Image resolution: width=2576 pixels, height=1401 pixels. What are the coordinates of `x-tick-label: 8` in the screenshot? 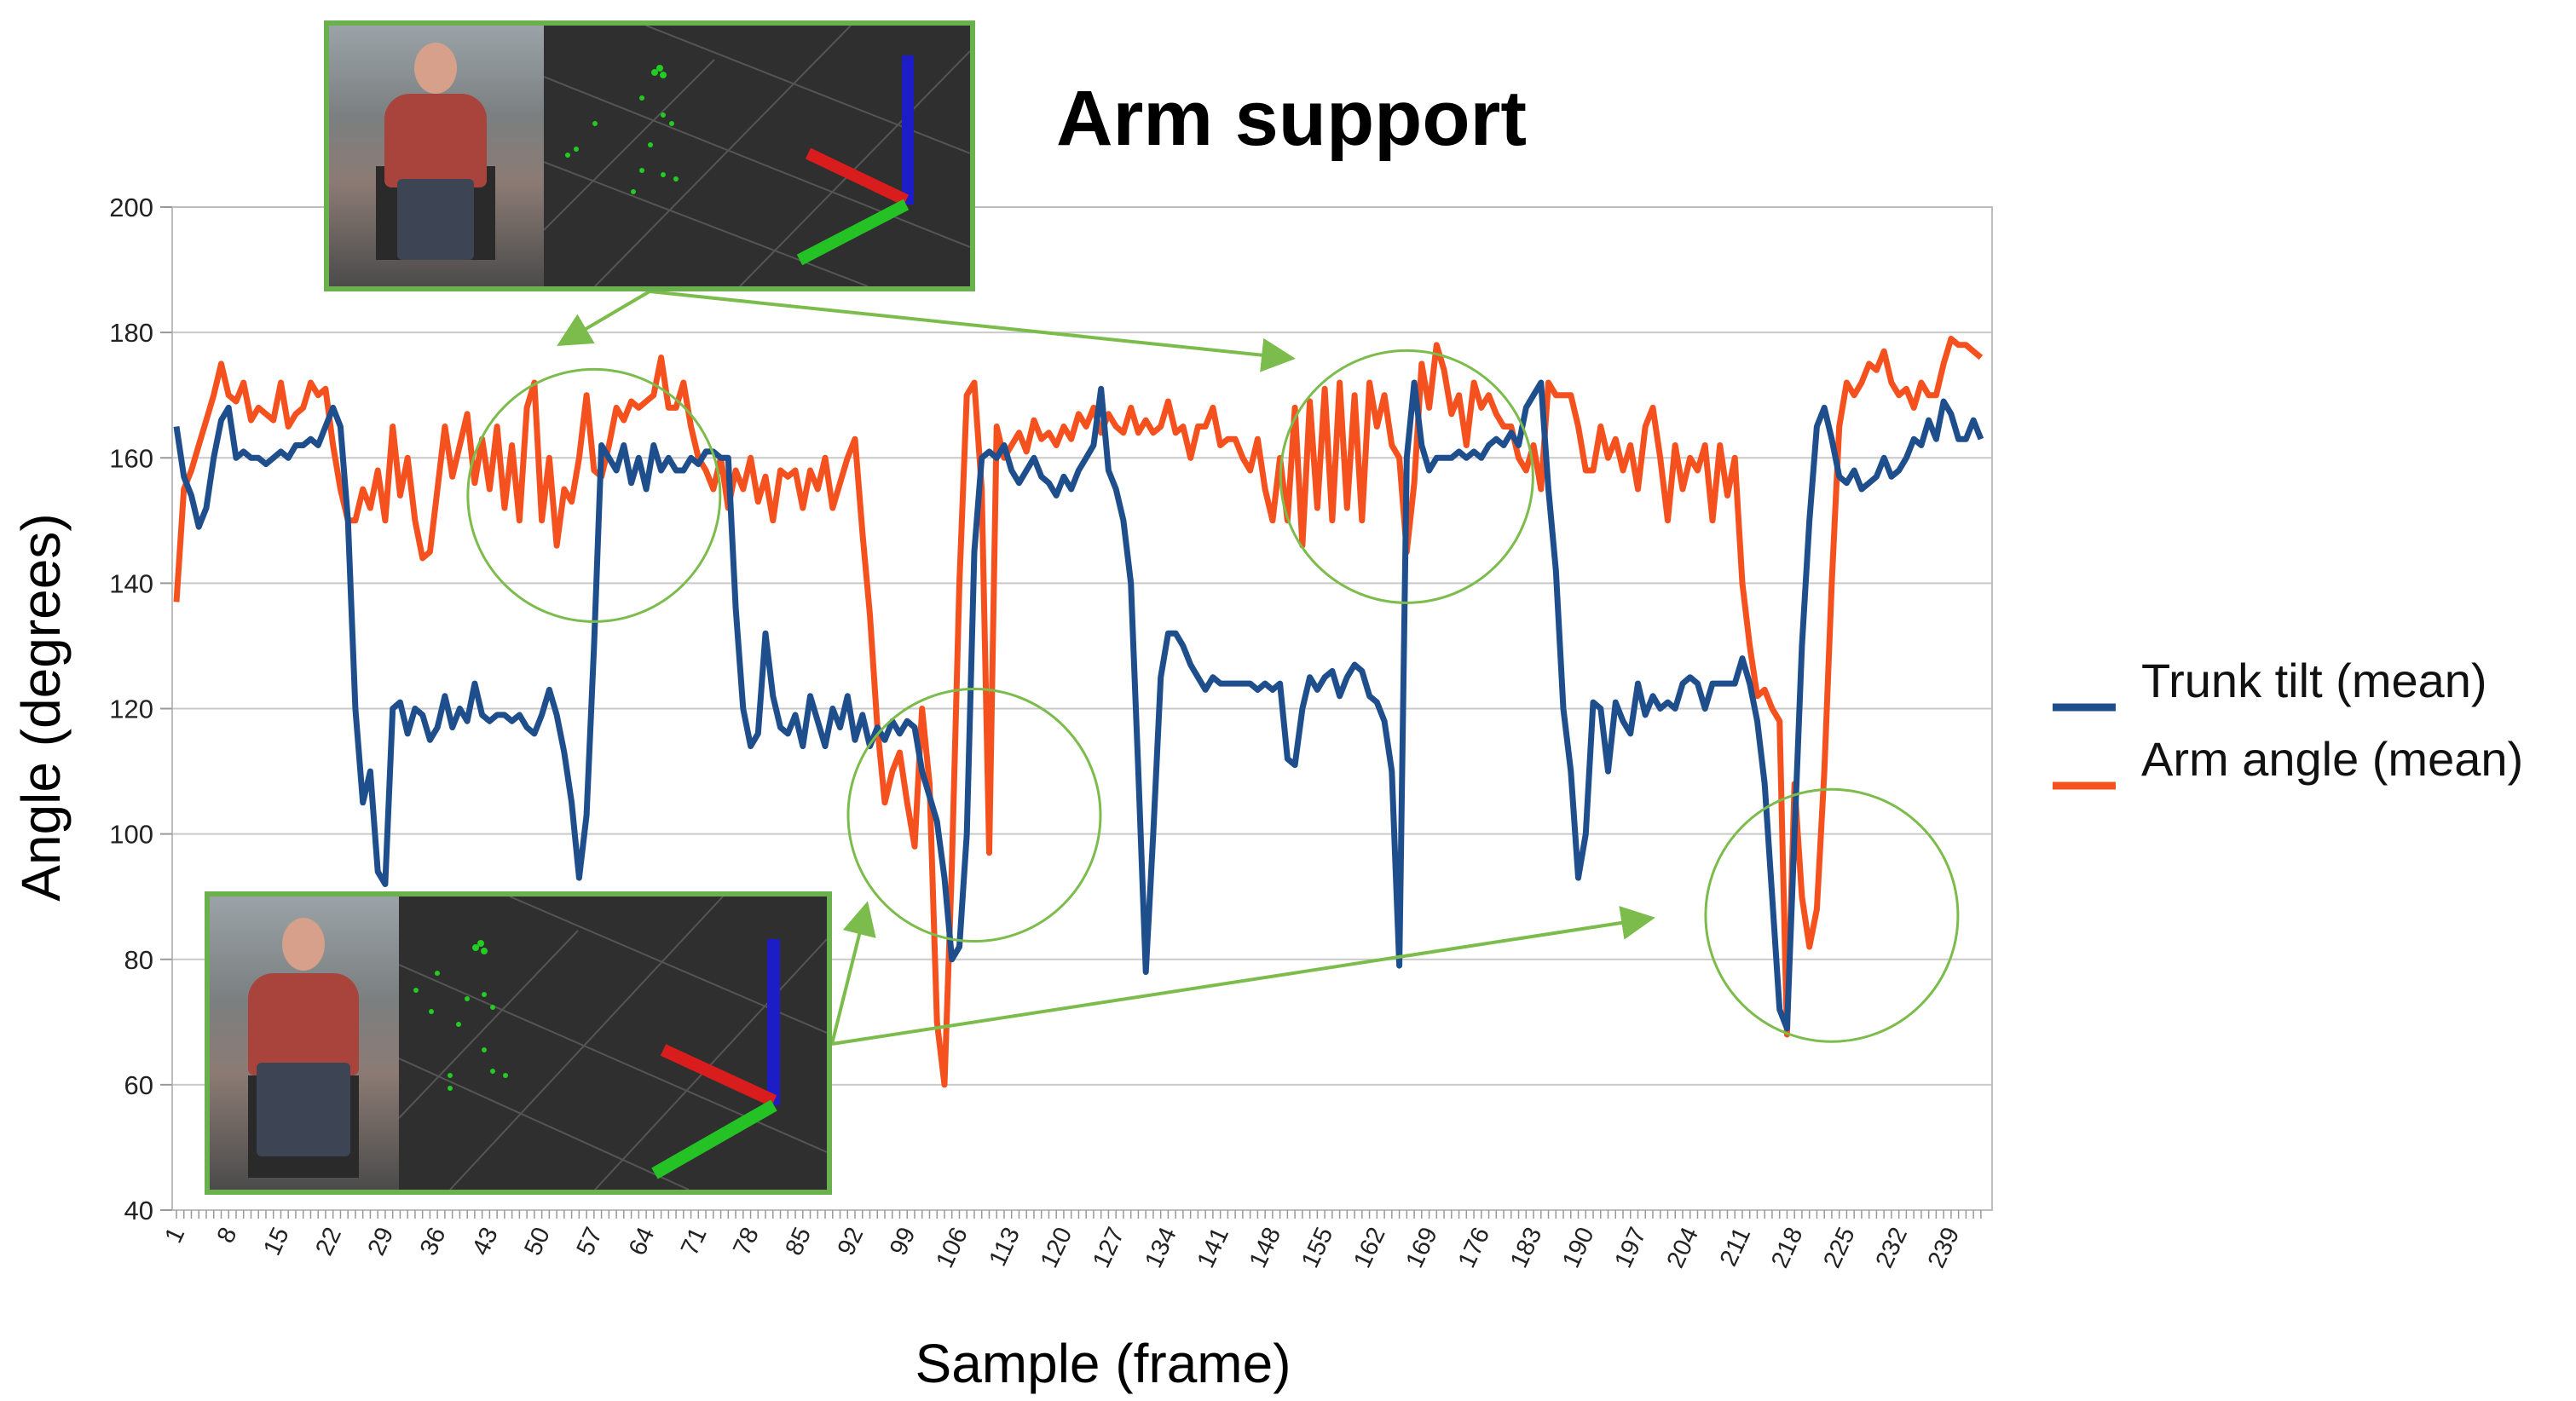 It's located at (227, 1235).